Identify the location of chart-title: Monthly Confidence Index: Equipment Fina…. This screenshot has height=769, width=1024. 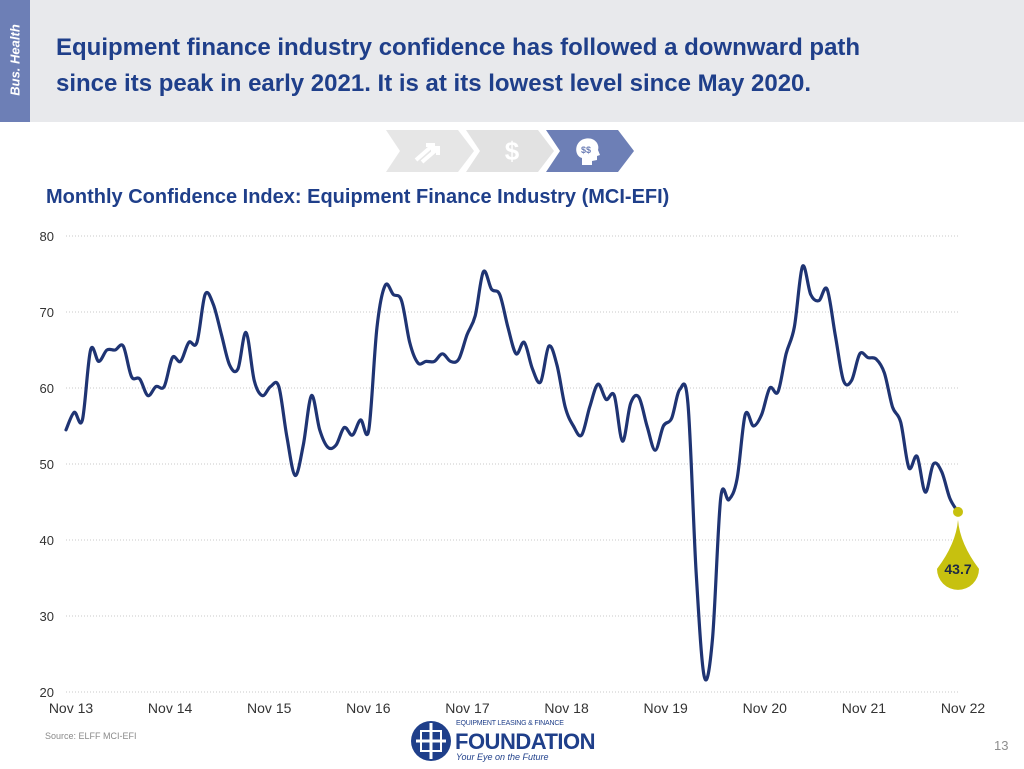
(358, 197).